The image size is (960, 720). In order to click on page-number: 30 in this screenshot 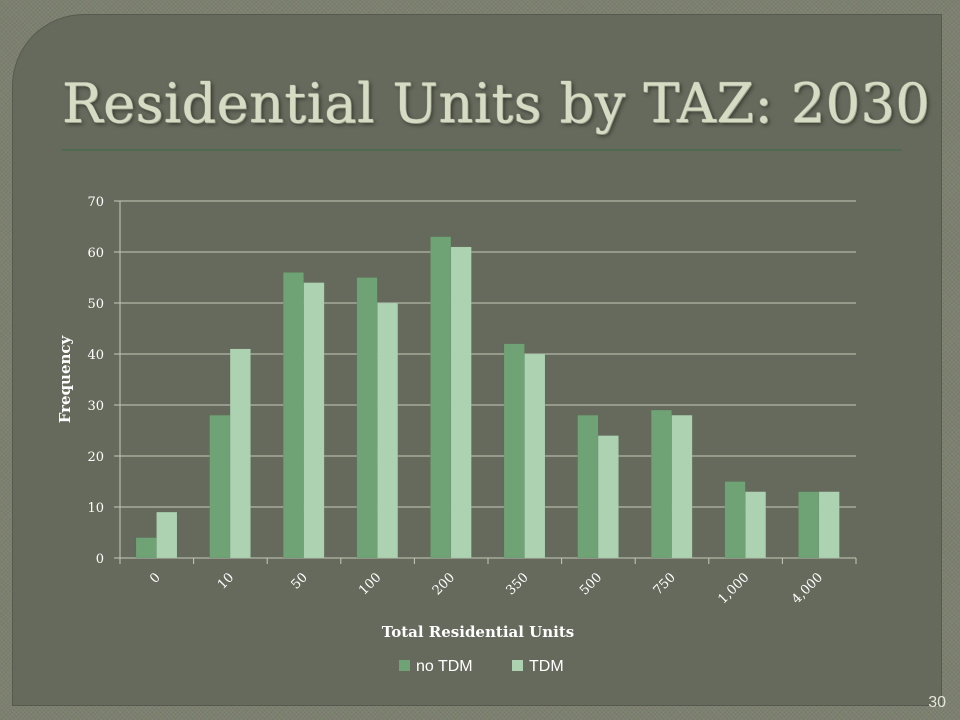, I will do `click(937, 702)`.